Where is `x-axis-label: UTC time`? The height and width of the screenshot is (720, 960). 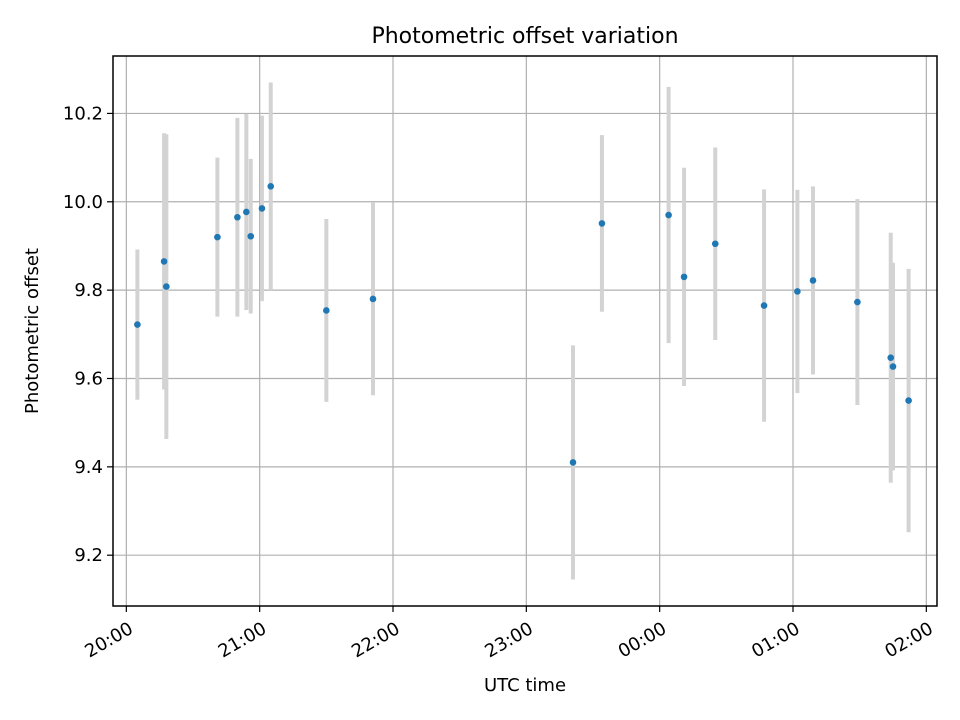
x-axis-label: UTC time is located at coordinates (525, 685).